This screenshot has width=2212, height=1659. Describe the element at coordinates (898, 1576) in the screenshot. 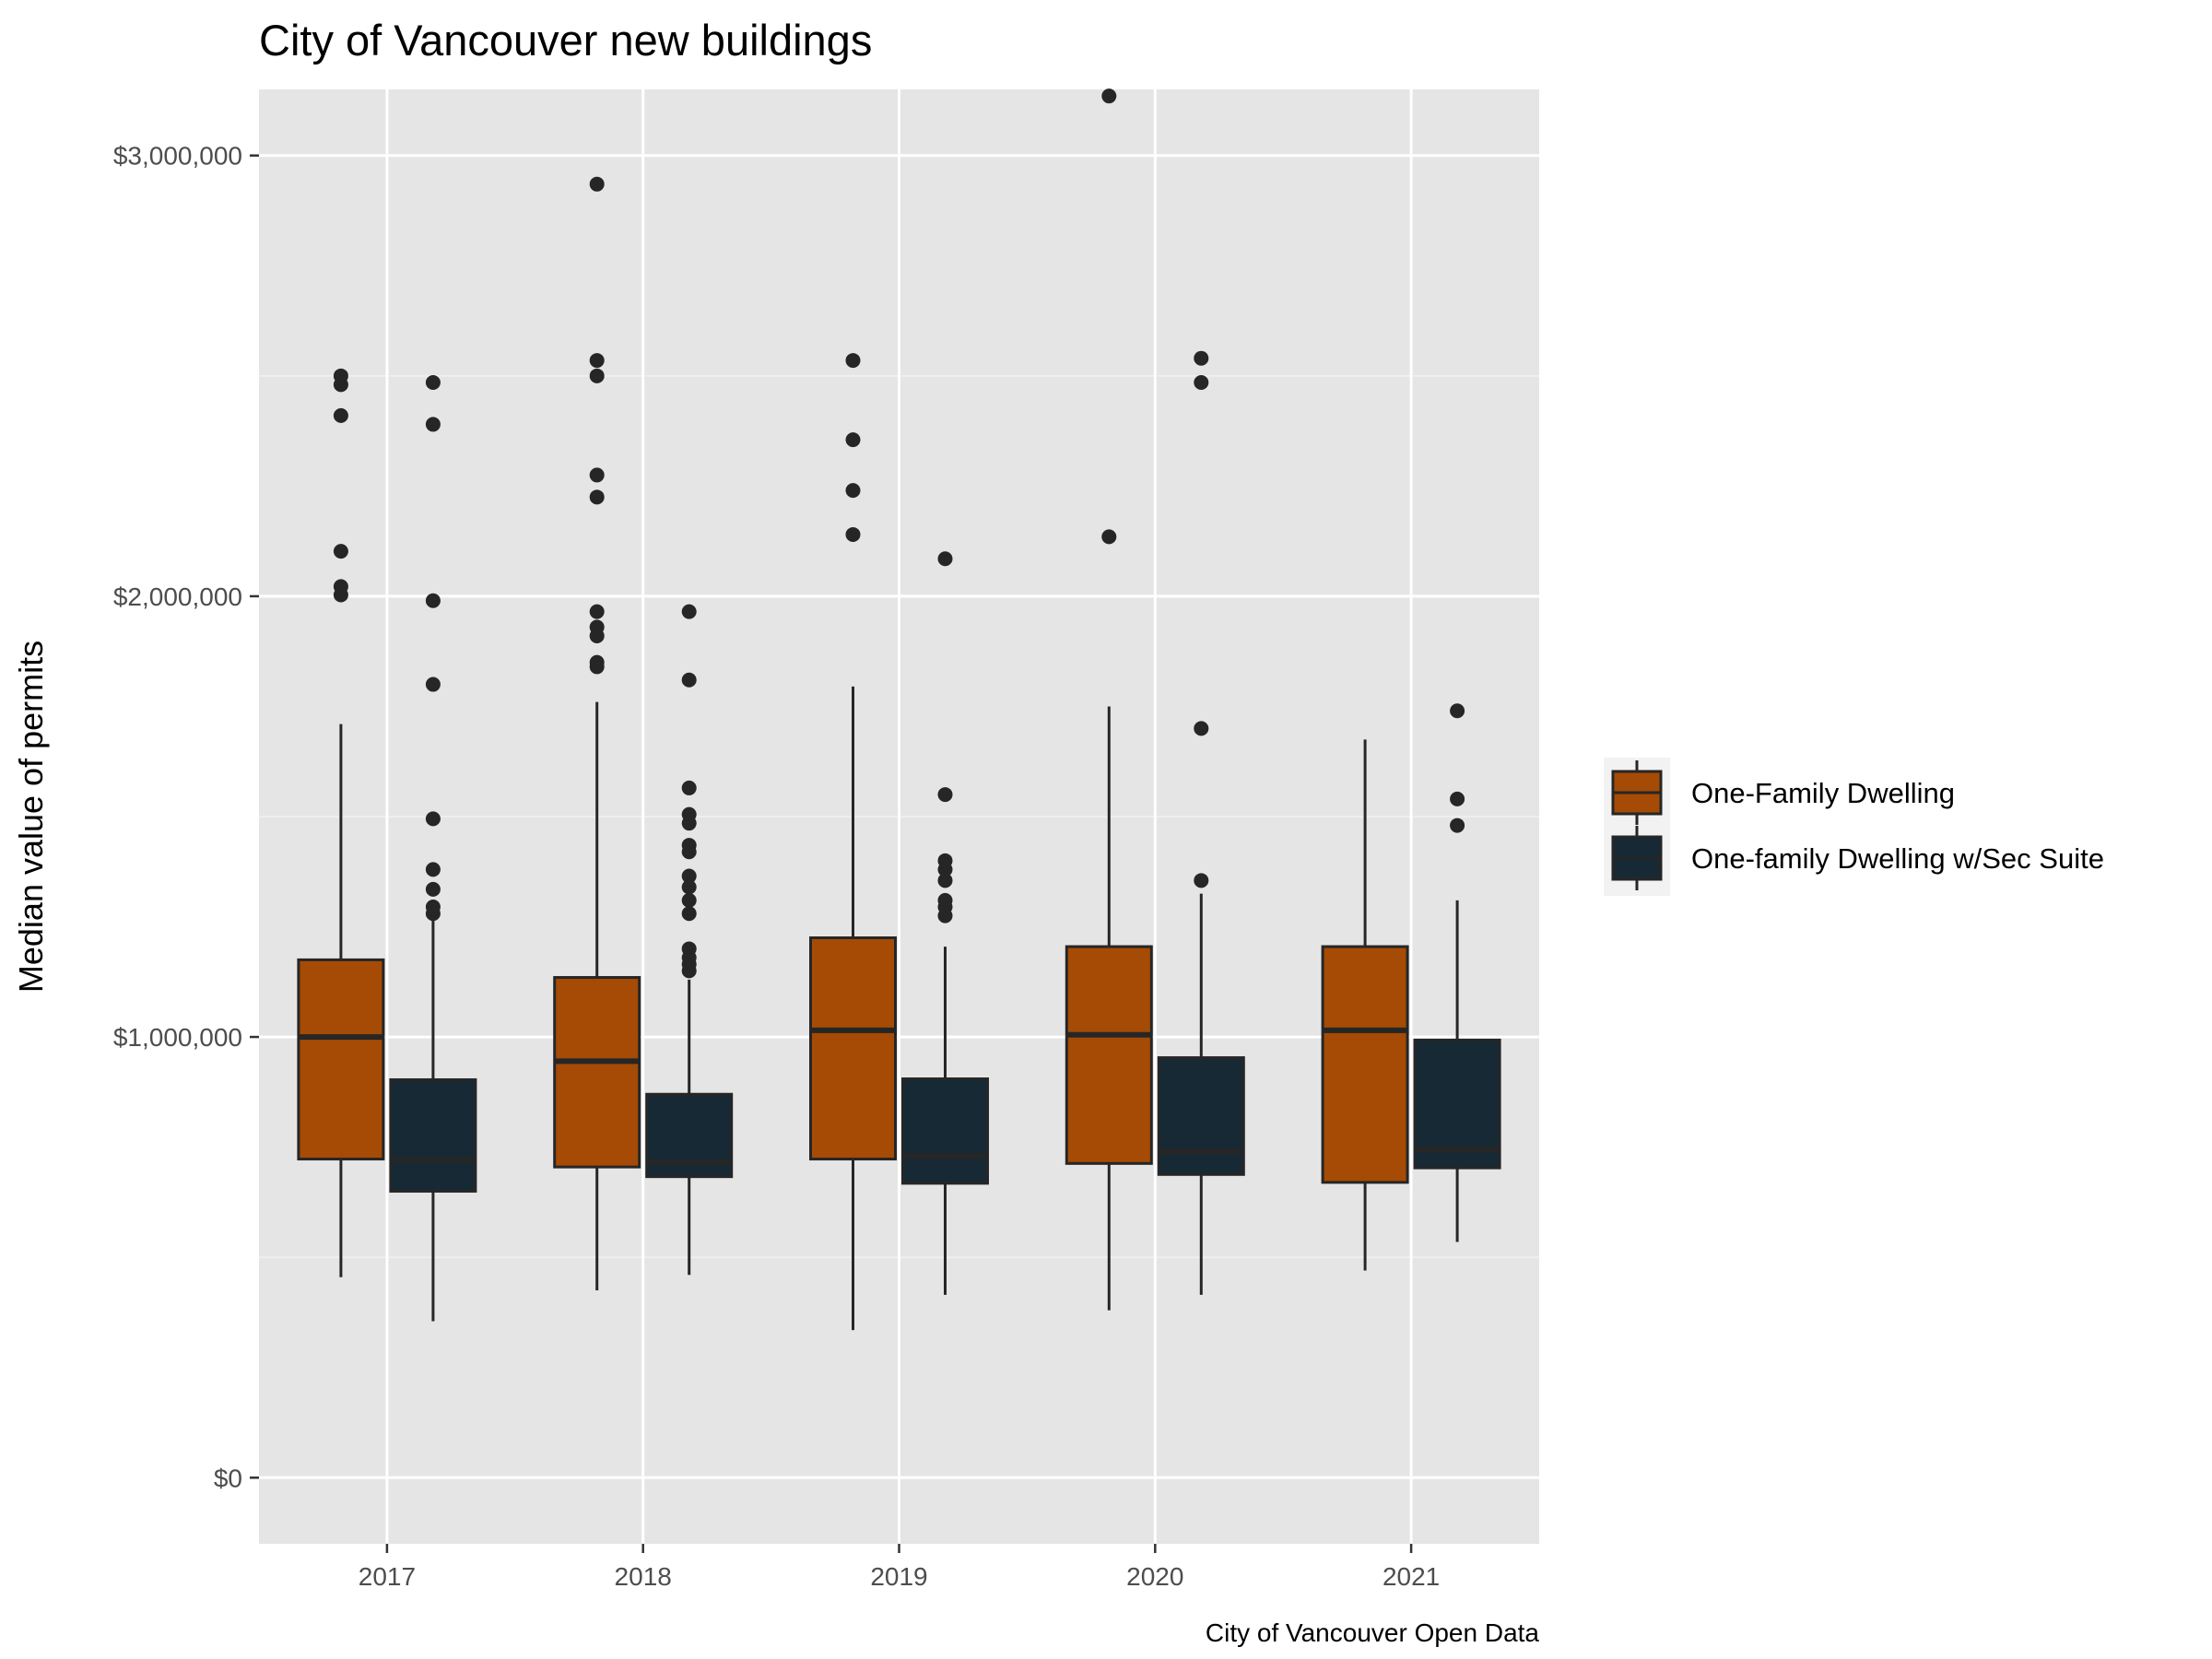

I see `x-tick-label: 2019` at that location.